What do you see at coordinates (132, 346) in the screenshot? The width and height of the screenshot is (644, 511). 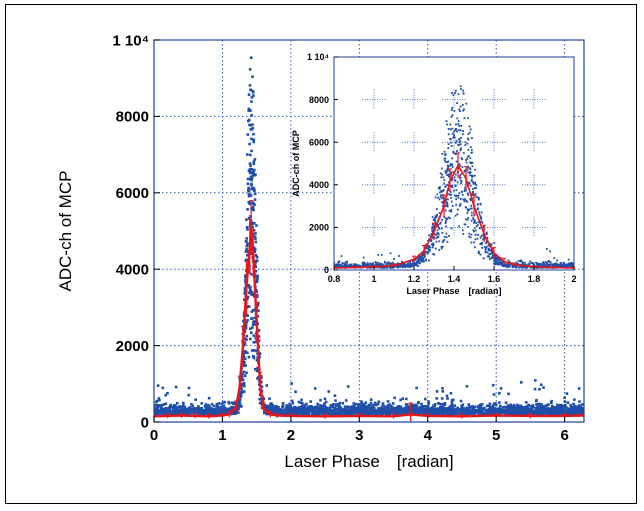 I see `main-y-tick-label: 2000` at bounding box center [132, 346].